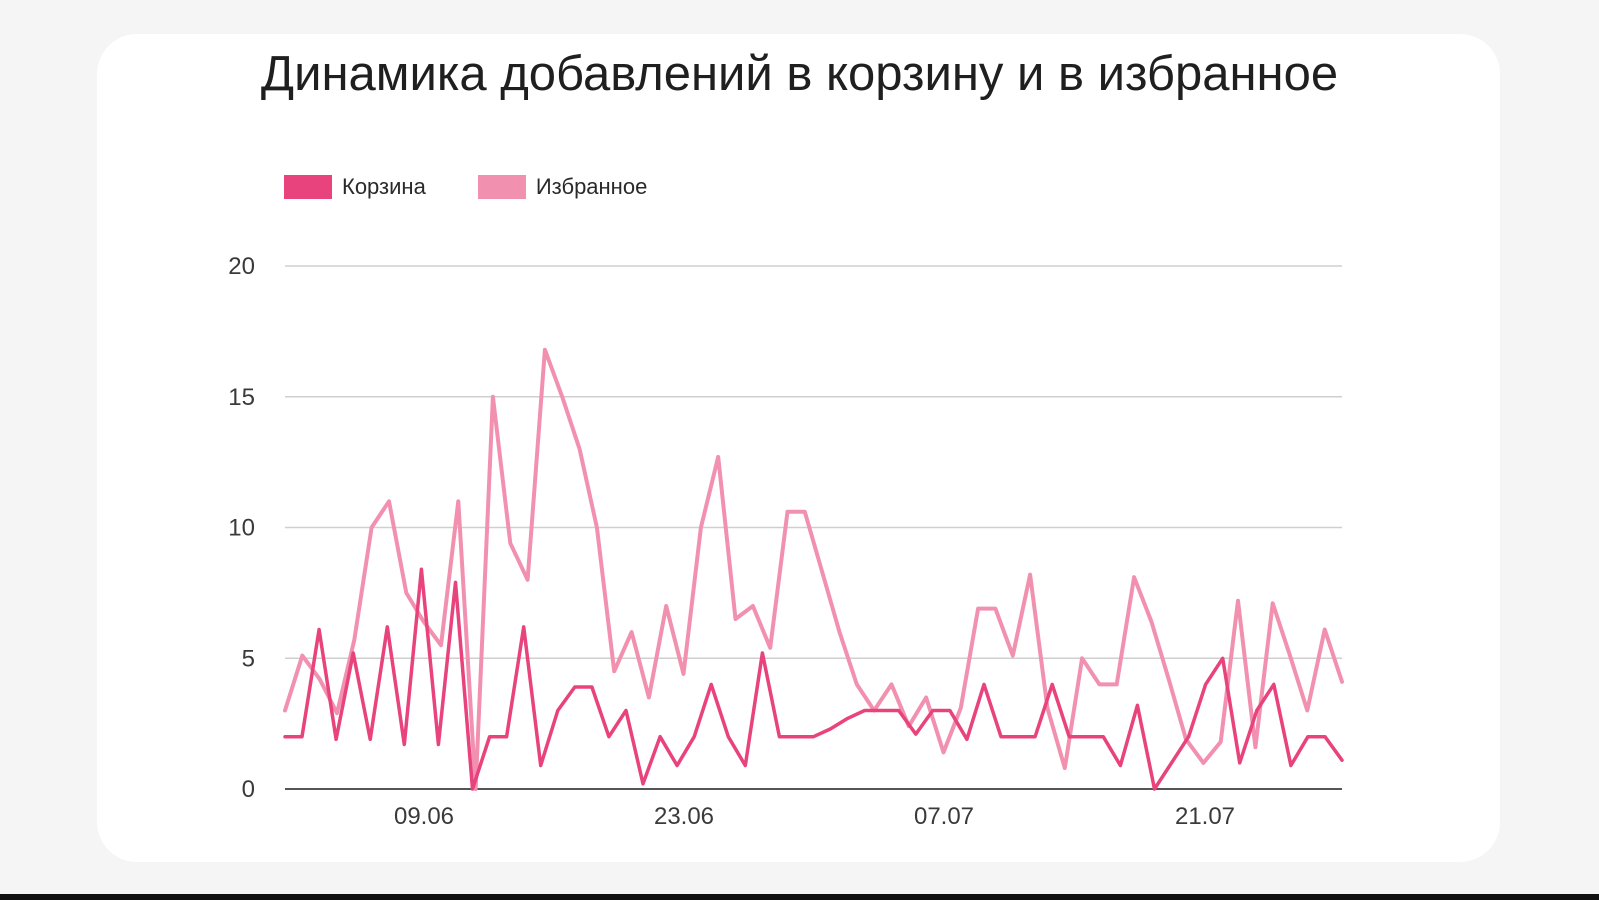 The image size is (1599, 900). I want to click on y-tick-label: 10, so click(241, 528).